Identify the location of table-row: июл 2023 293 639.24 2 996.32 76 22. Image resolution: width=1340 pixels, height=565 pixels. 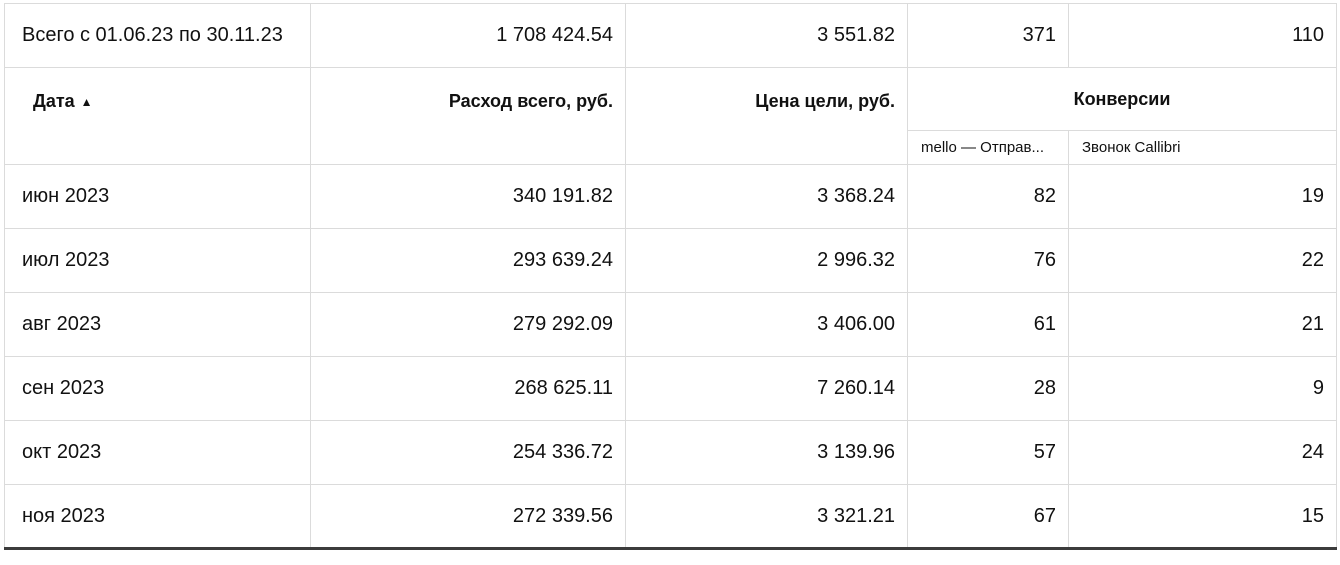
(670, 260).